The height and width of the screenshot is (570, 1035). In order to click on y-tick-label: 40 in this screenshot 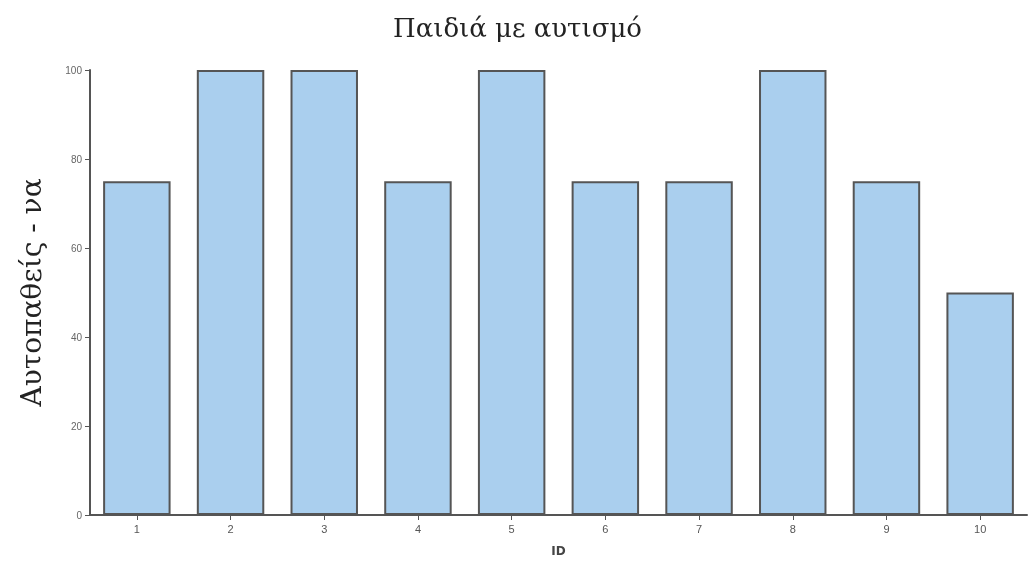, I will do `click(76, 337)`.